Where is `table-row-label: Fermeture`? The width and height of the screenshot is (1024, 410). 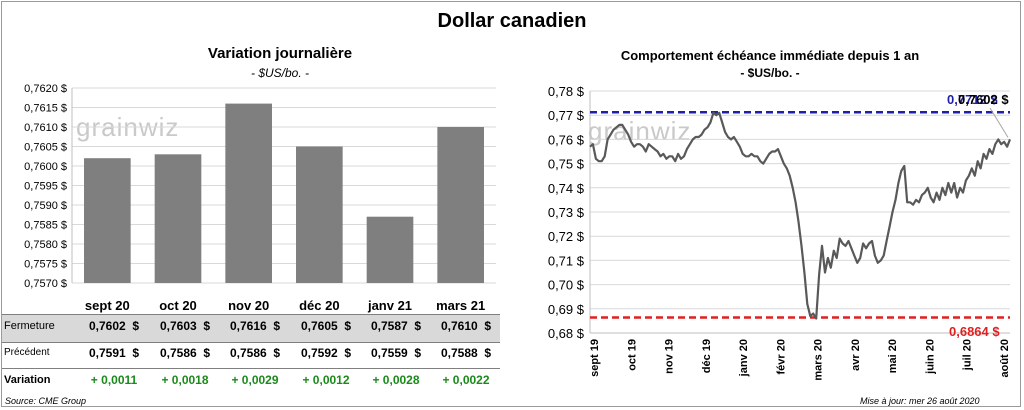 table-row-label: Fermeture is located at coordinates (29, 326).